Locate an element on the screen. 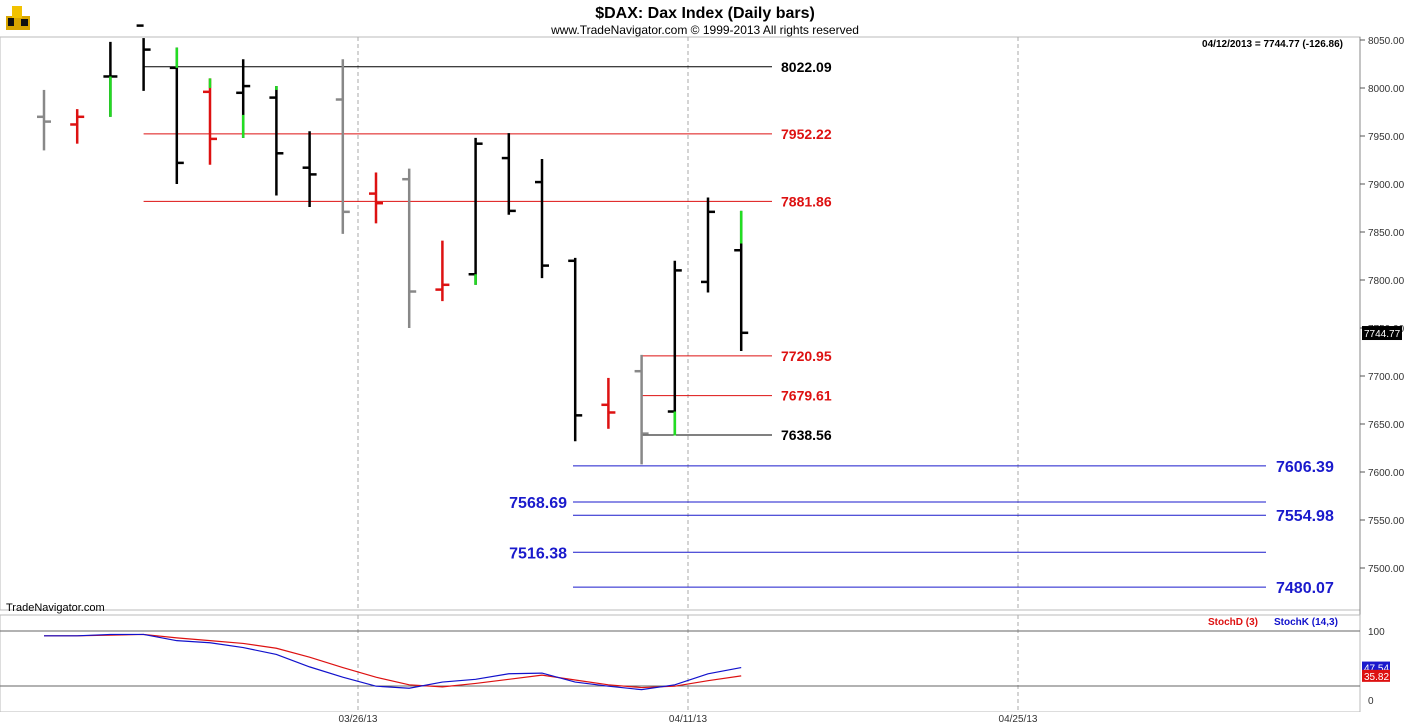 The width and height of the screenshot is (1410, 726). support-level-label: 7606.39 is located at coordinates (1305, 467).